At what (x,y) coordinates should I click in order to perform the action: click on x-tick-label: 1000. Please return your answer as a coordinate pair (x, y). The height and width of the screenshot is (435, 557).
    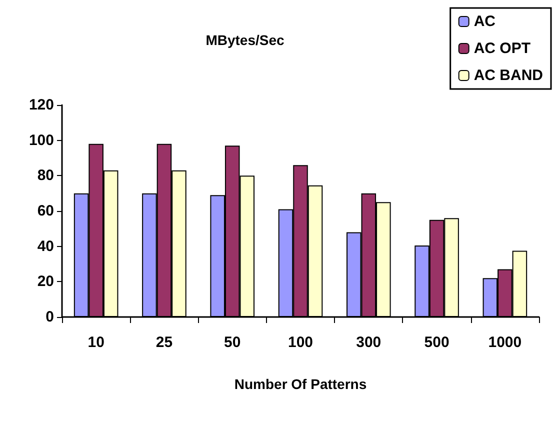
    Looking at the image, I should click on (505, 342).